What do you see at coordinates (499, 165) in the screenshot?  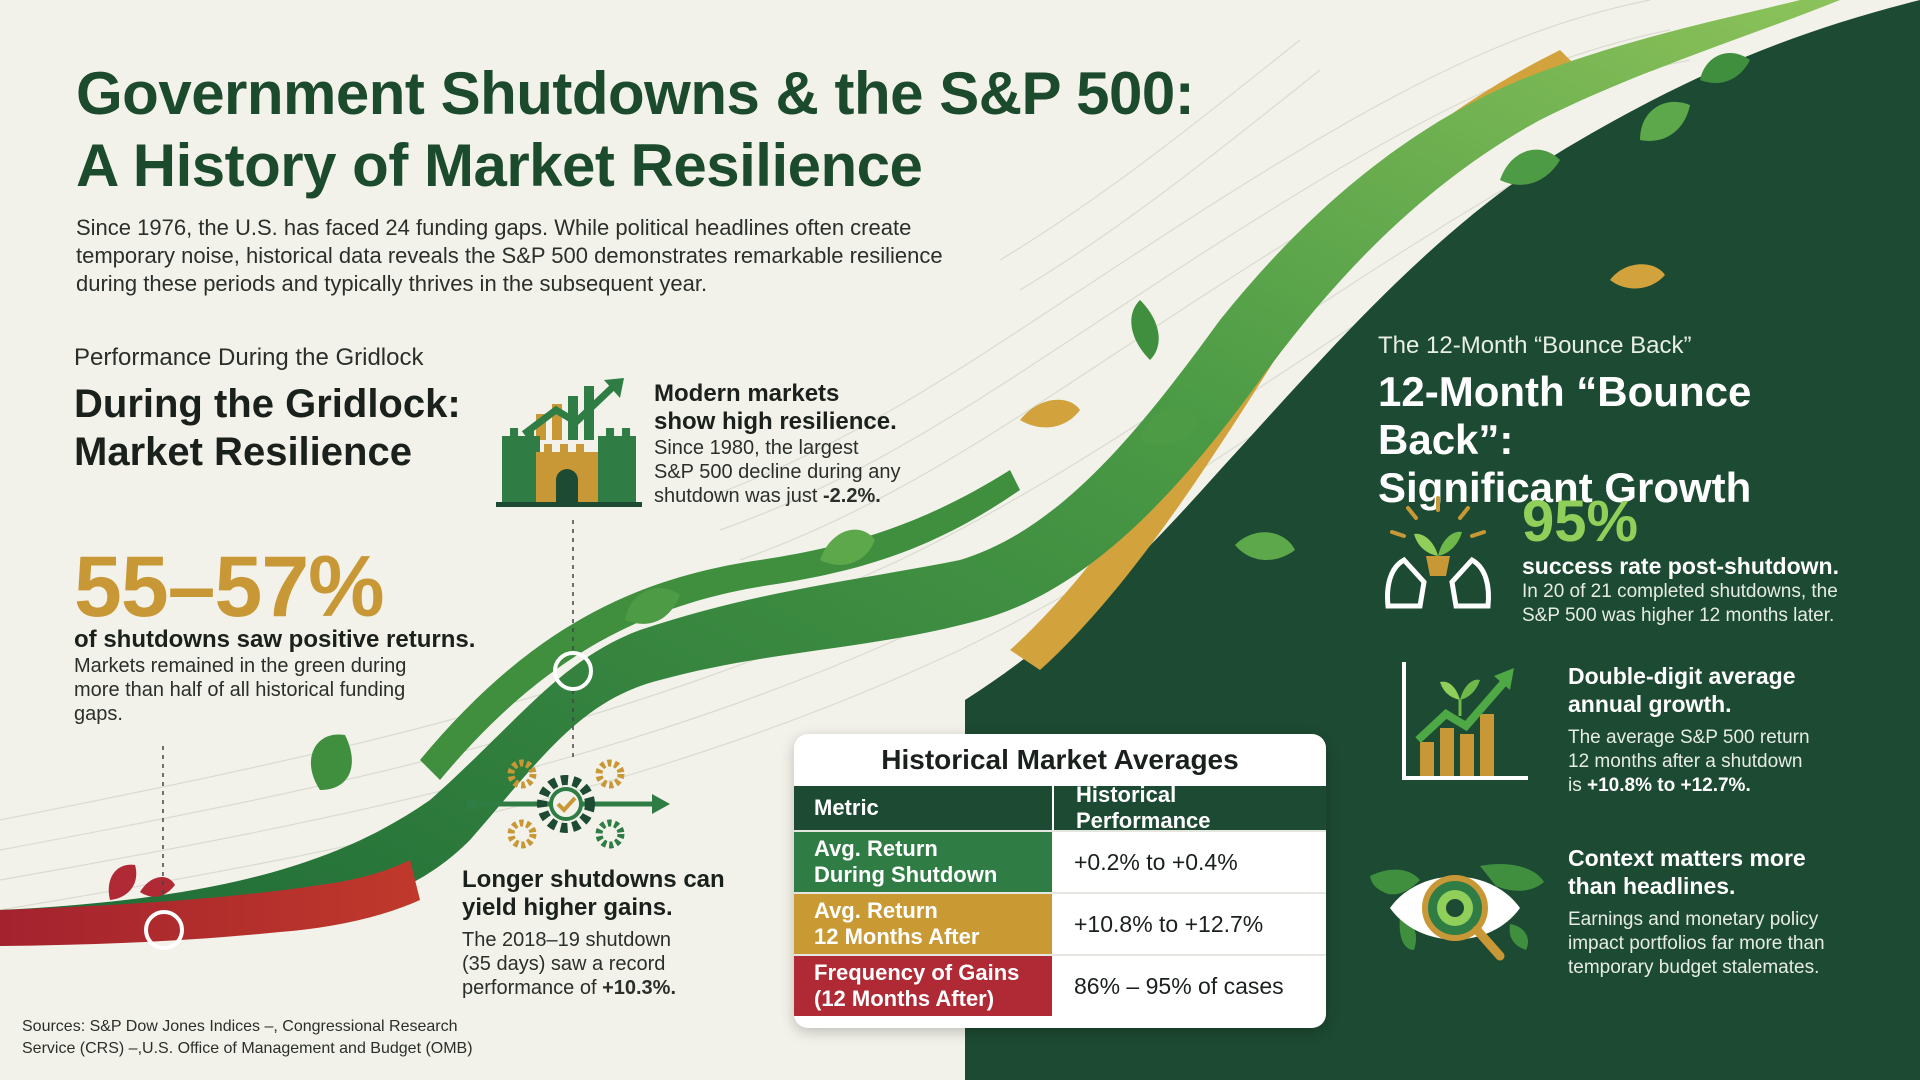 I see `title-line-2: A History of Market Resilience` at bounding box center [499, 165].